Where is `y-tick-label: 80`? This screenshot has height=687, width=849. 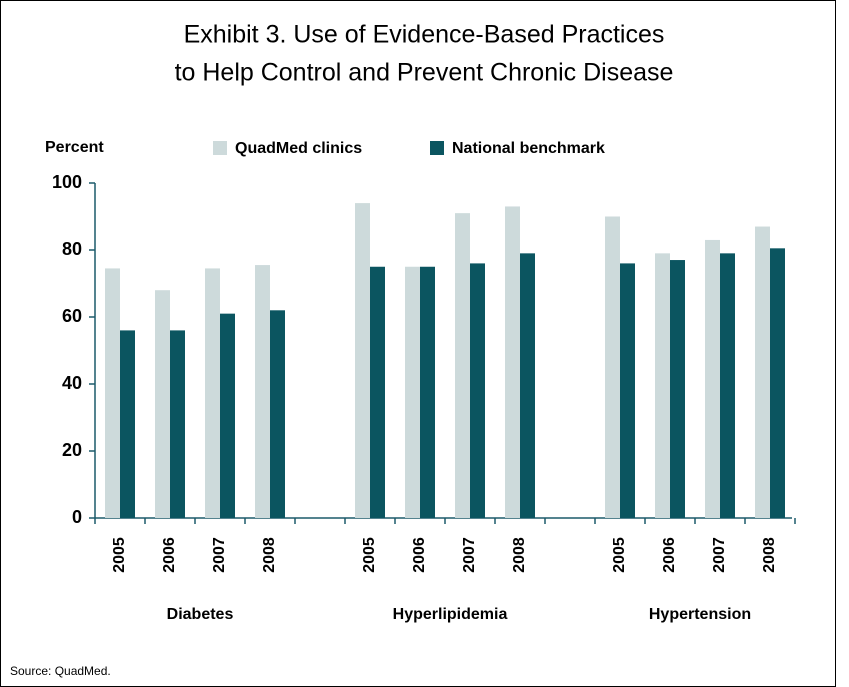 y-tick-label: 80 is located at coordinates (72, 249).